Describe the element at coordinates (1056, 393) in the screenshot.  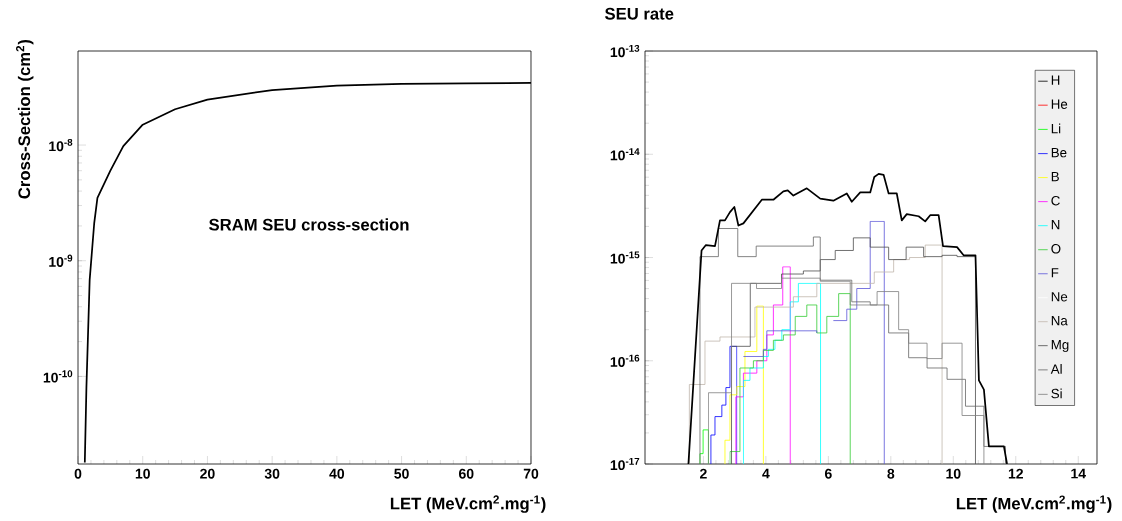
I see `legend-label: Si` at that location.